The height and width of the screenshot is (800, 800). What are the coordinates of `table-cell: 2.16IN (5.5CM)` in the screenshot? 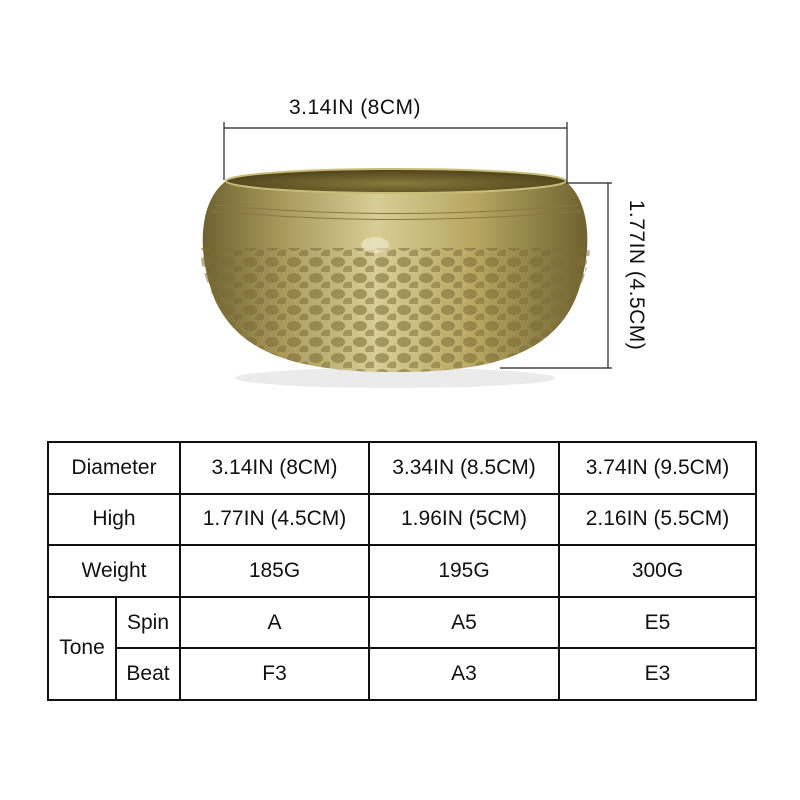 It's located at (658, 519).